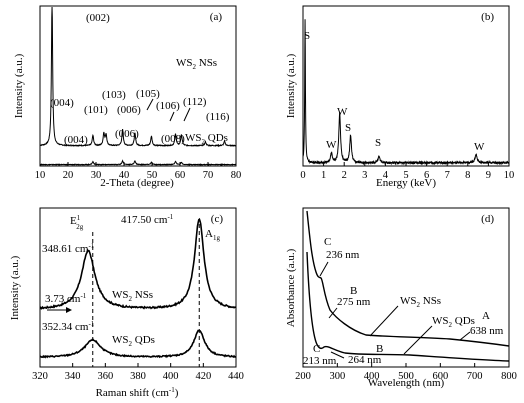  Describe the element at coordinates (324, 269) in the screenshot. I see `arrow-236nm` at that location.